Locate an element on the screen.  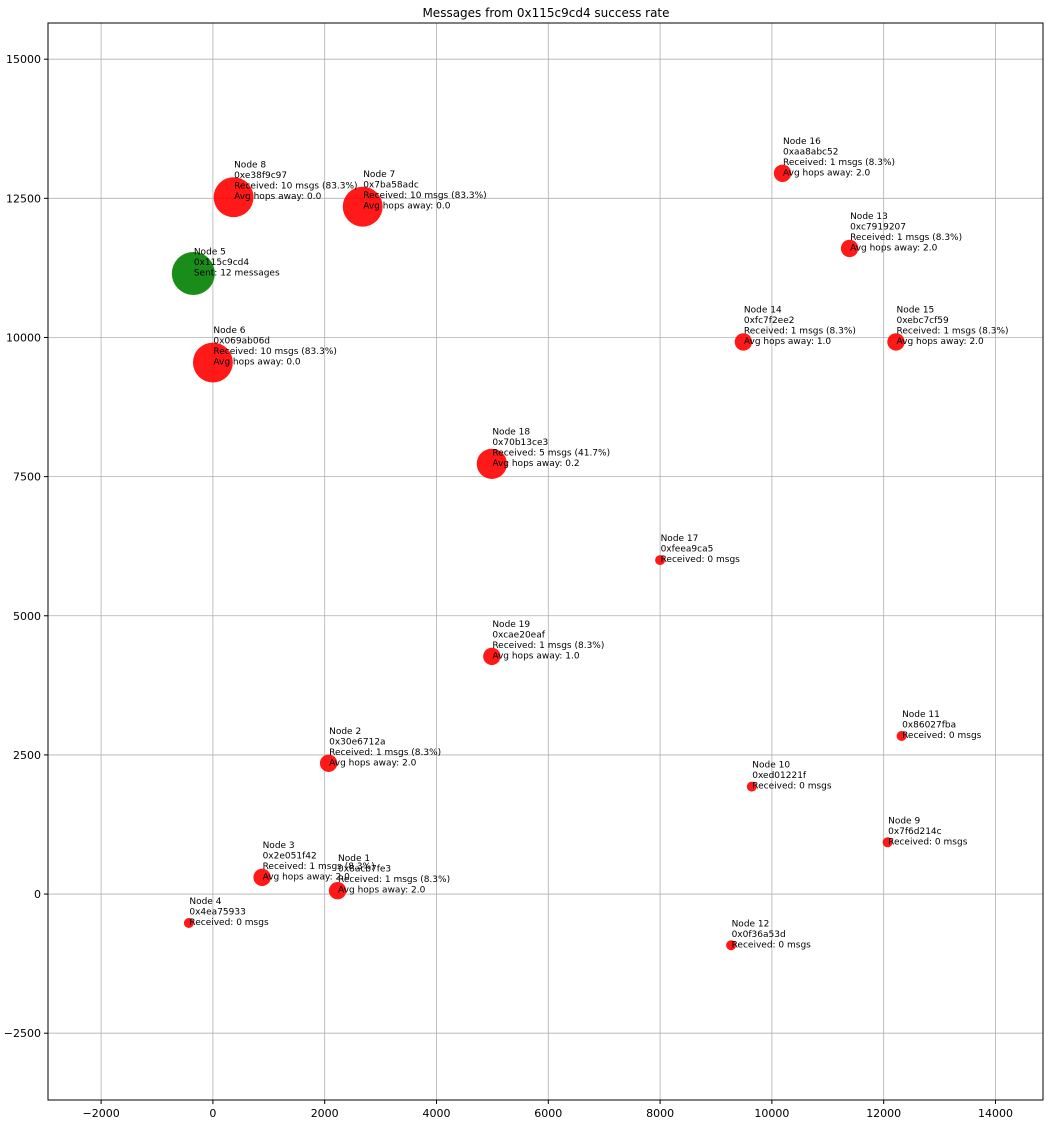
node-annotation-line: Node 1 is located at coordinates (354, 859).